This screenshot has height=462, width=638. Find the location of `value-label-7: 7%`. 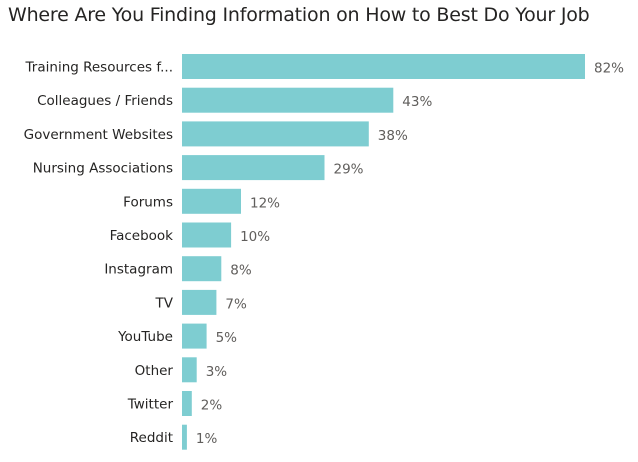

value-label-7: 7% is located at coordinates (236, 304).